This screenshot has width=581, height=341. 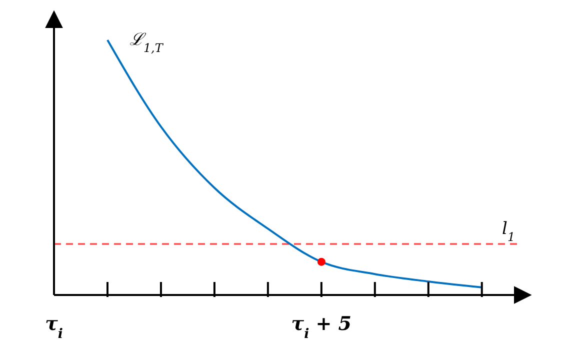 What do you see at coordinates (54, 327) in the screenshot?
I see `x-tick-label: τ$_{i}$` at bounding box center [54, 327].